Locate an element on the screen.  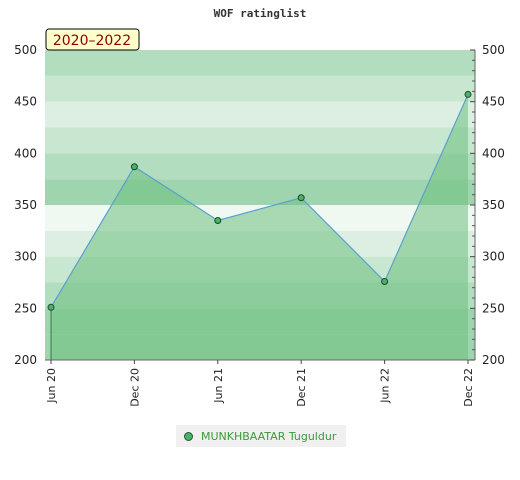
y-tick-label: 250 is located at coordinates (25, 308).